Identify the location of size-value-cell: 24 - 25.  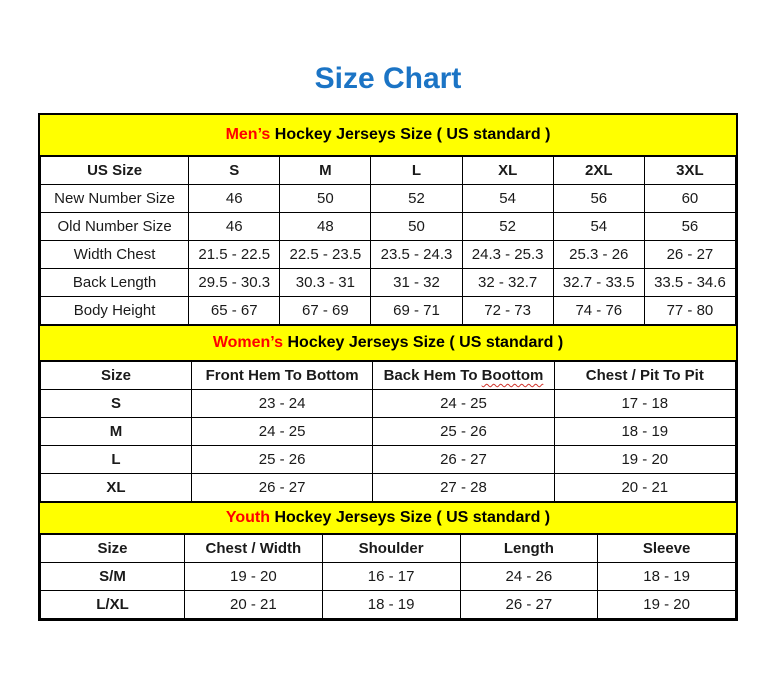
(463, 403).